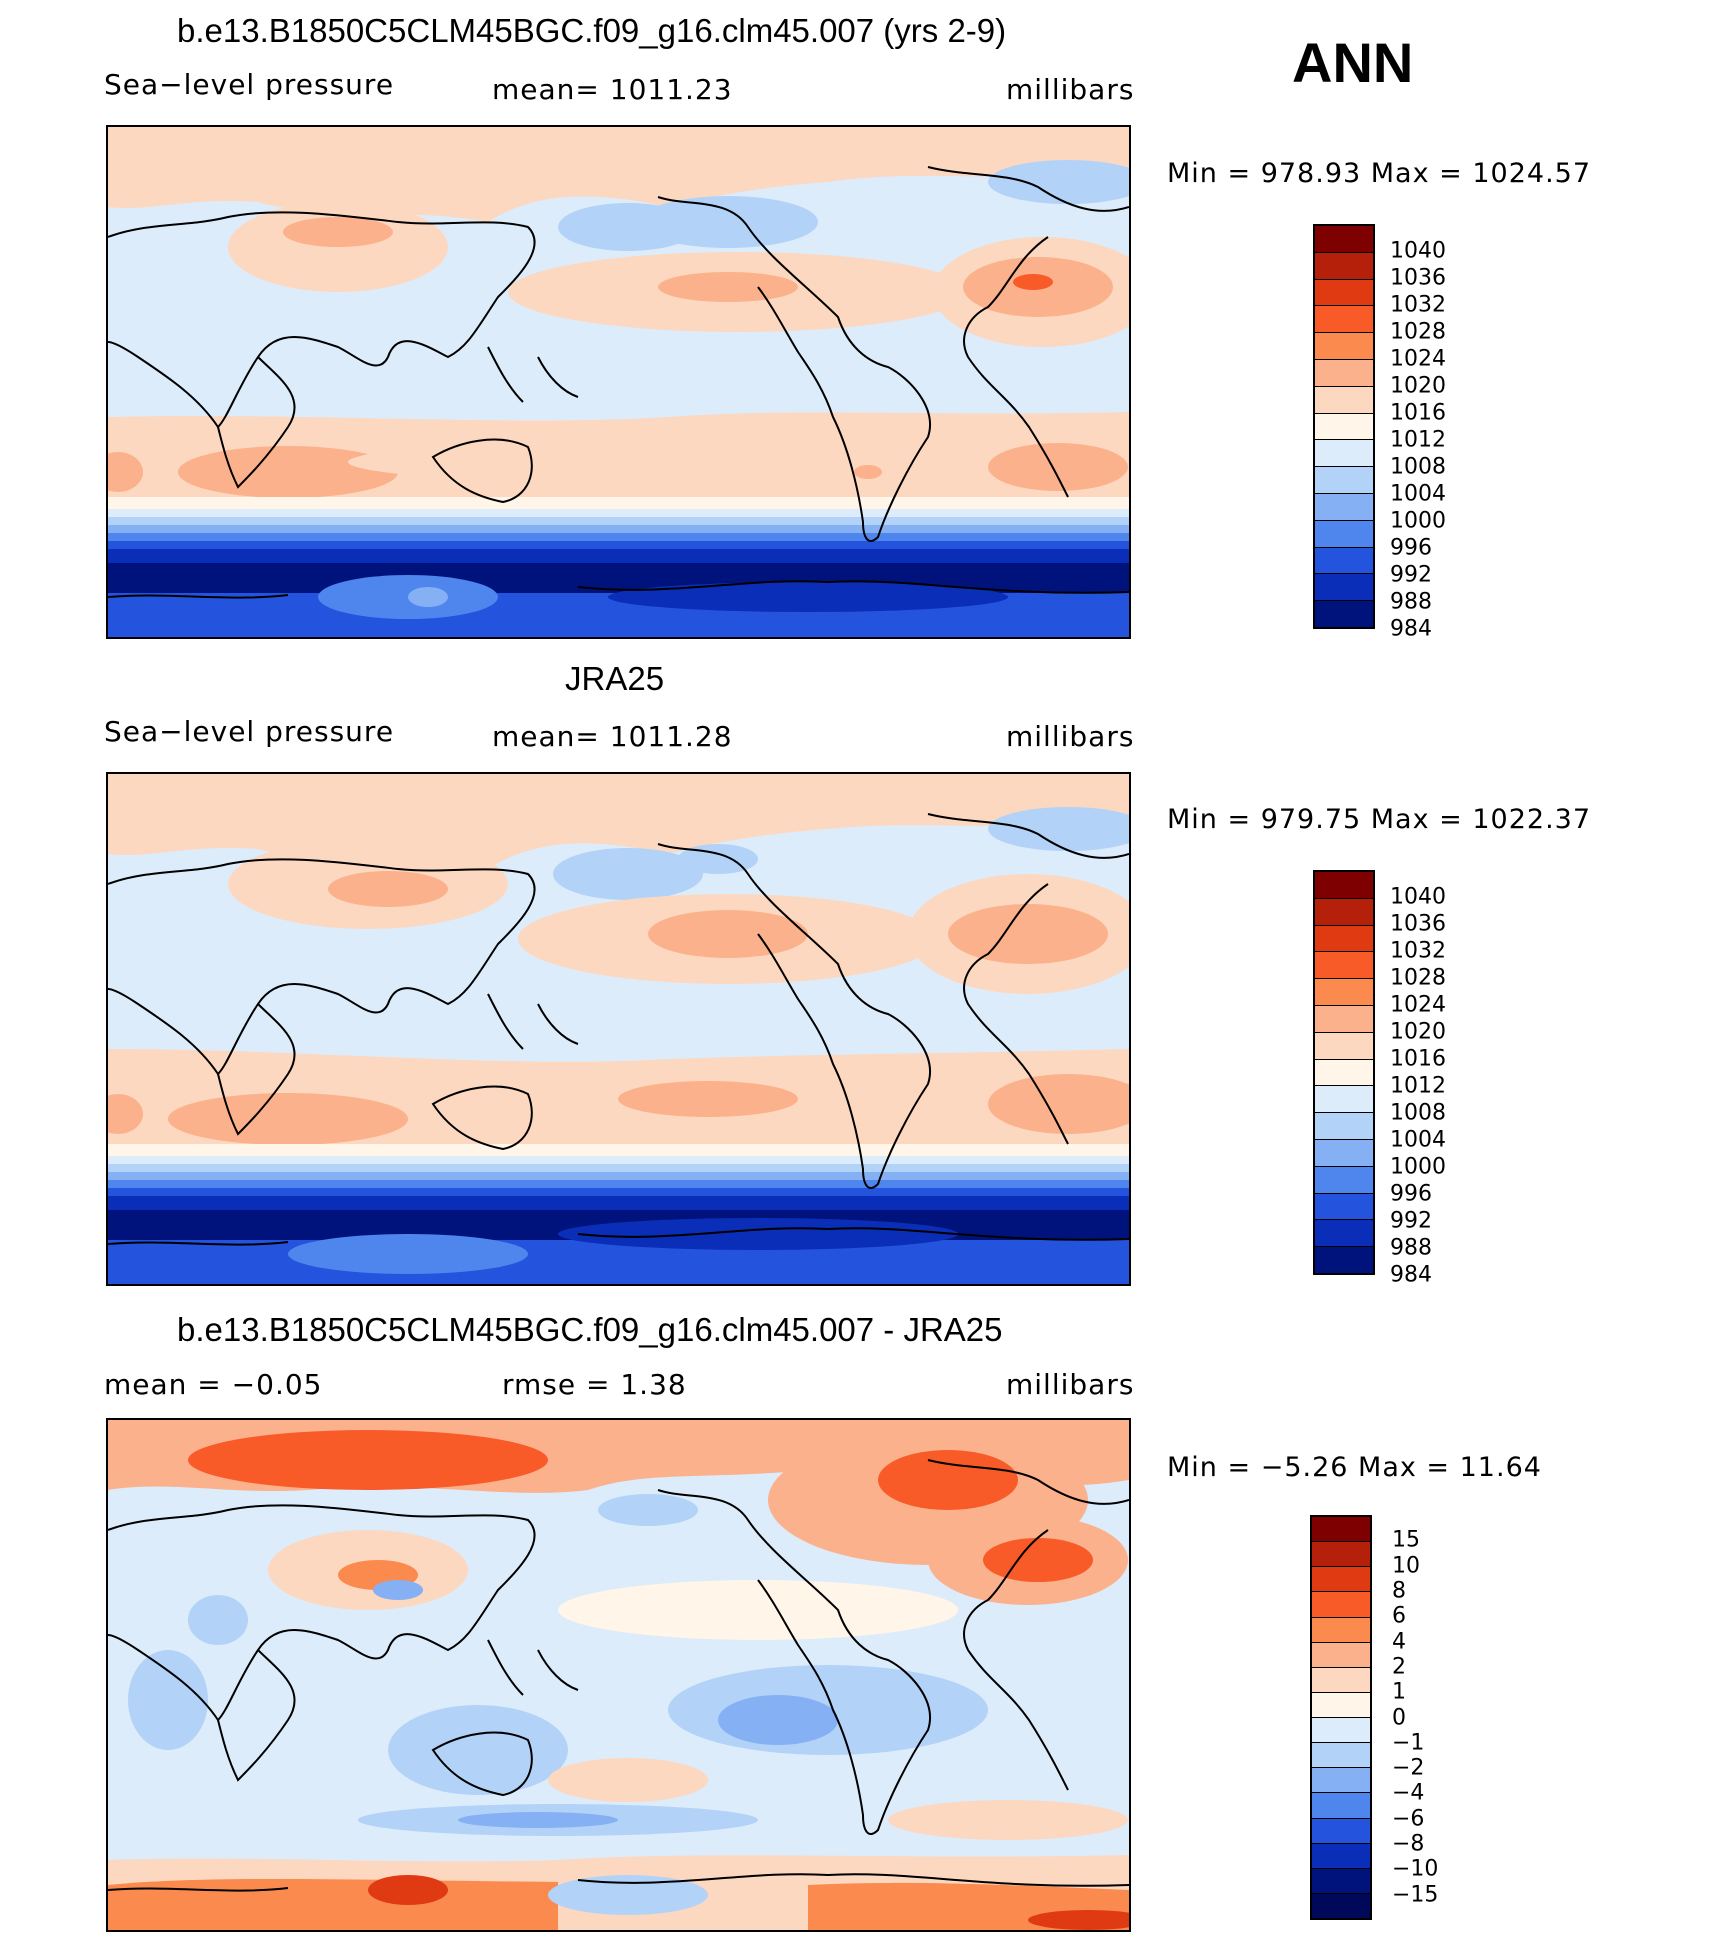 This screenshot has width=1710, height=1941. I want to click on colorbar-tick-label: 1, so click(1399, 1692).